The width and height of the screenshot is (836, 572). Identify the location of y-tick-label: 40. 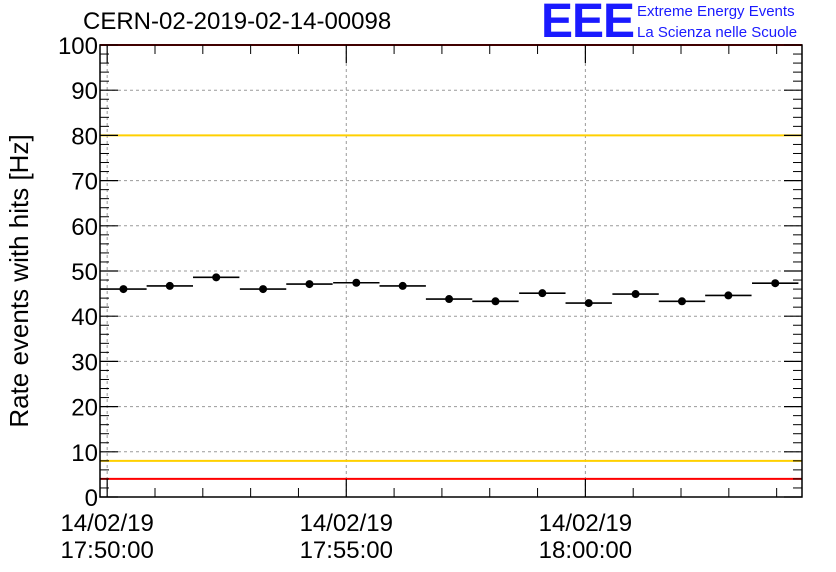
(84, 317).